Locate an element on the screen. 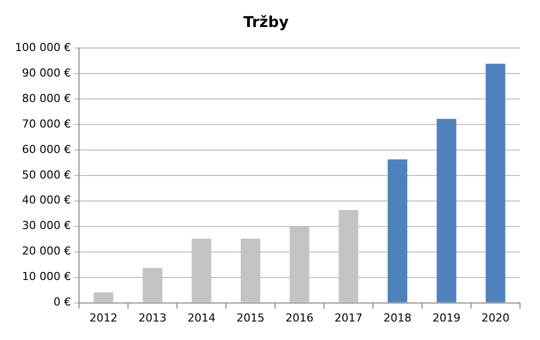 This screenshot has height=340, width=540. x-tick-label: 2012 is located at coordinates (103, 317).